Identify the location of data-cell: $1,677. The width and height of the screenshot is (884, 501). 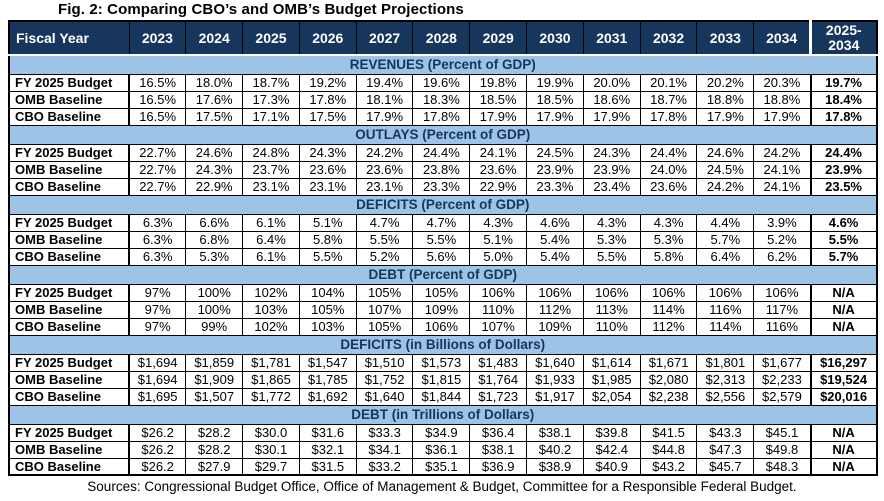
(782, 362).